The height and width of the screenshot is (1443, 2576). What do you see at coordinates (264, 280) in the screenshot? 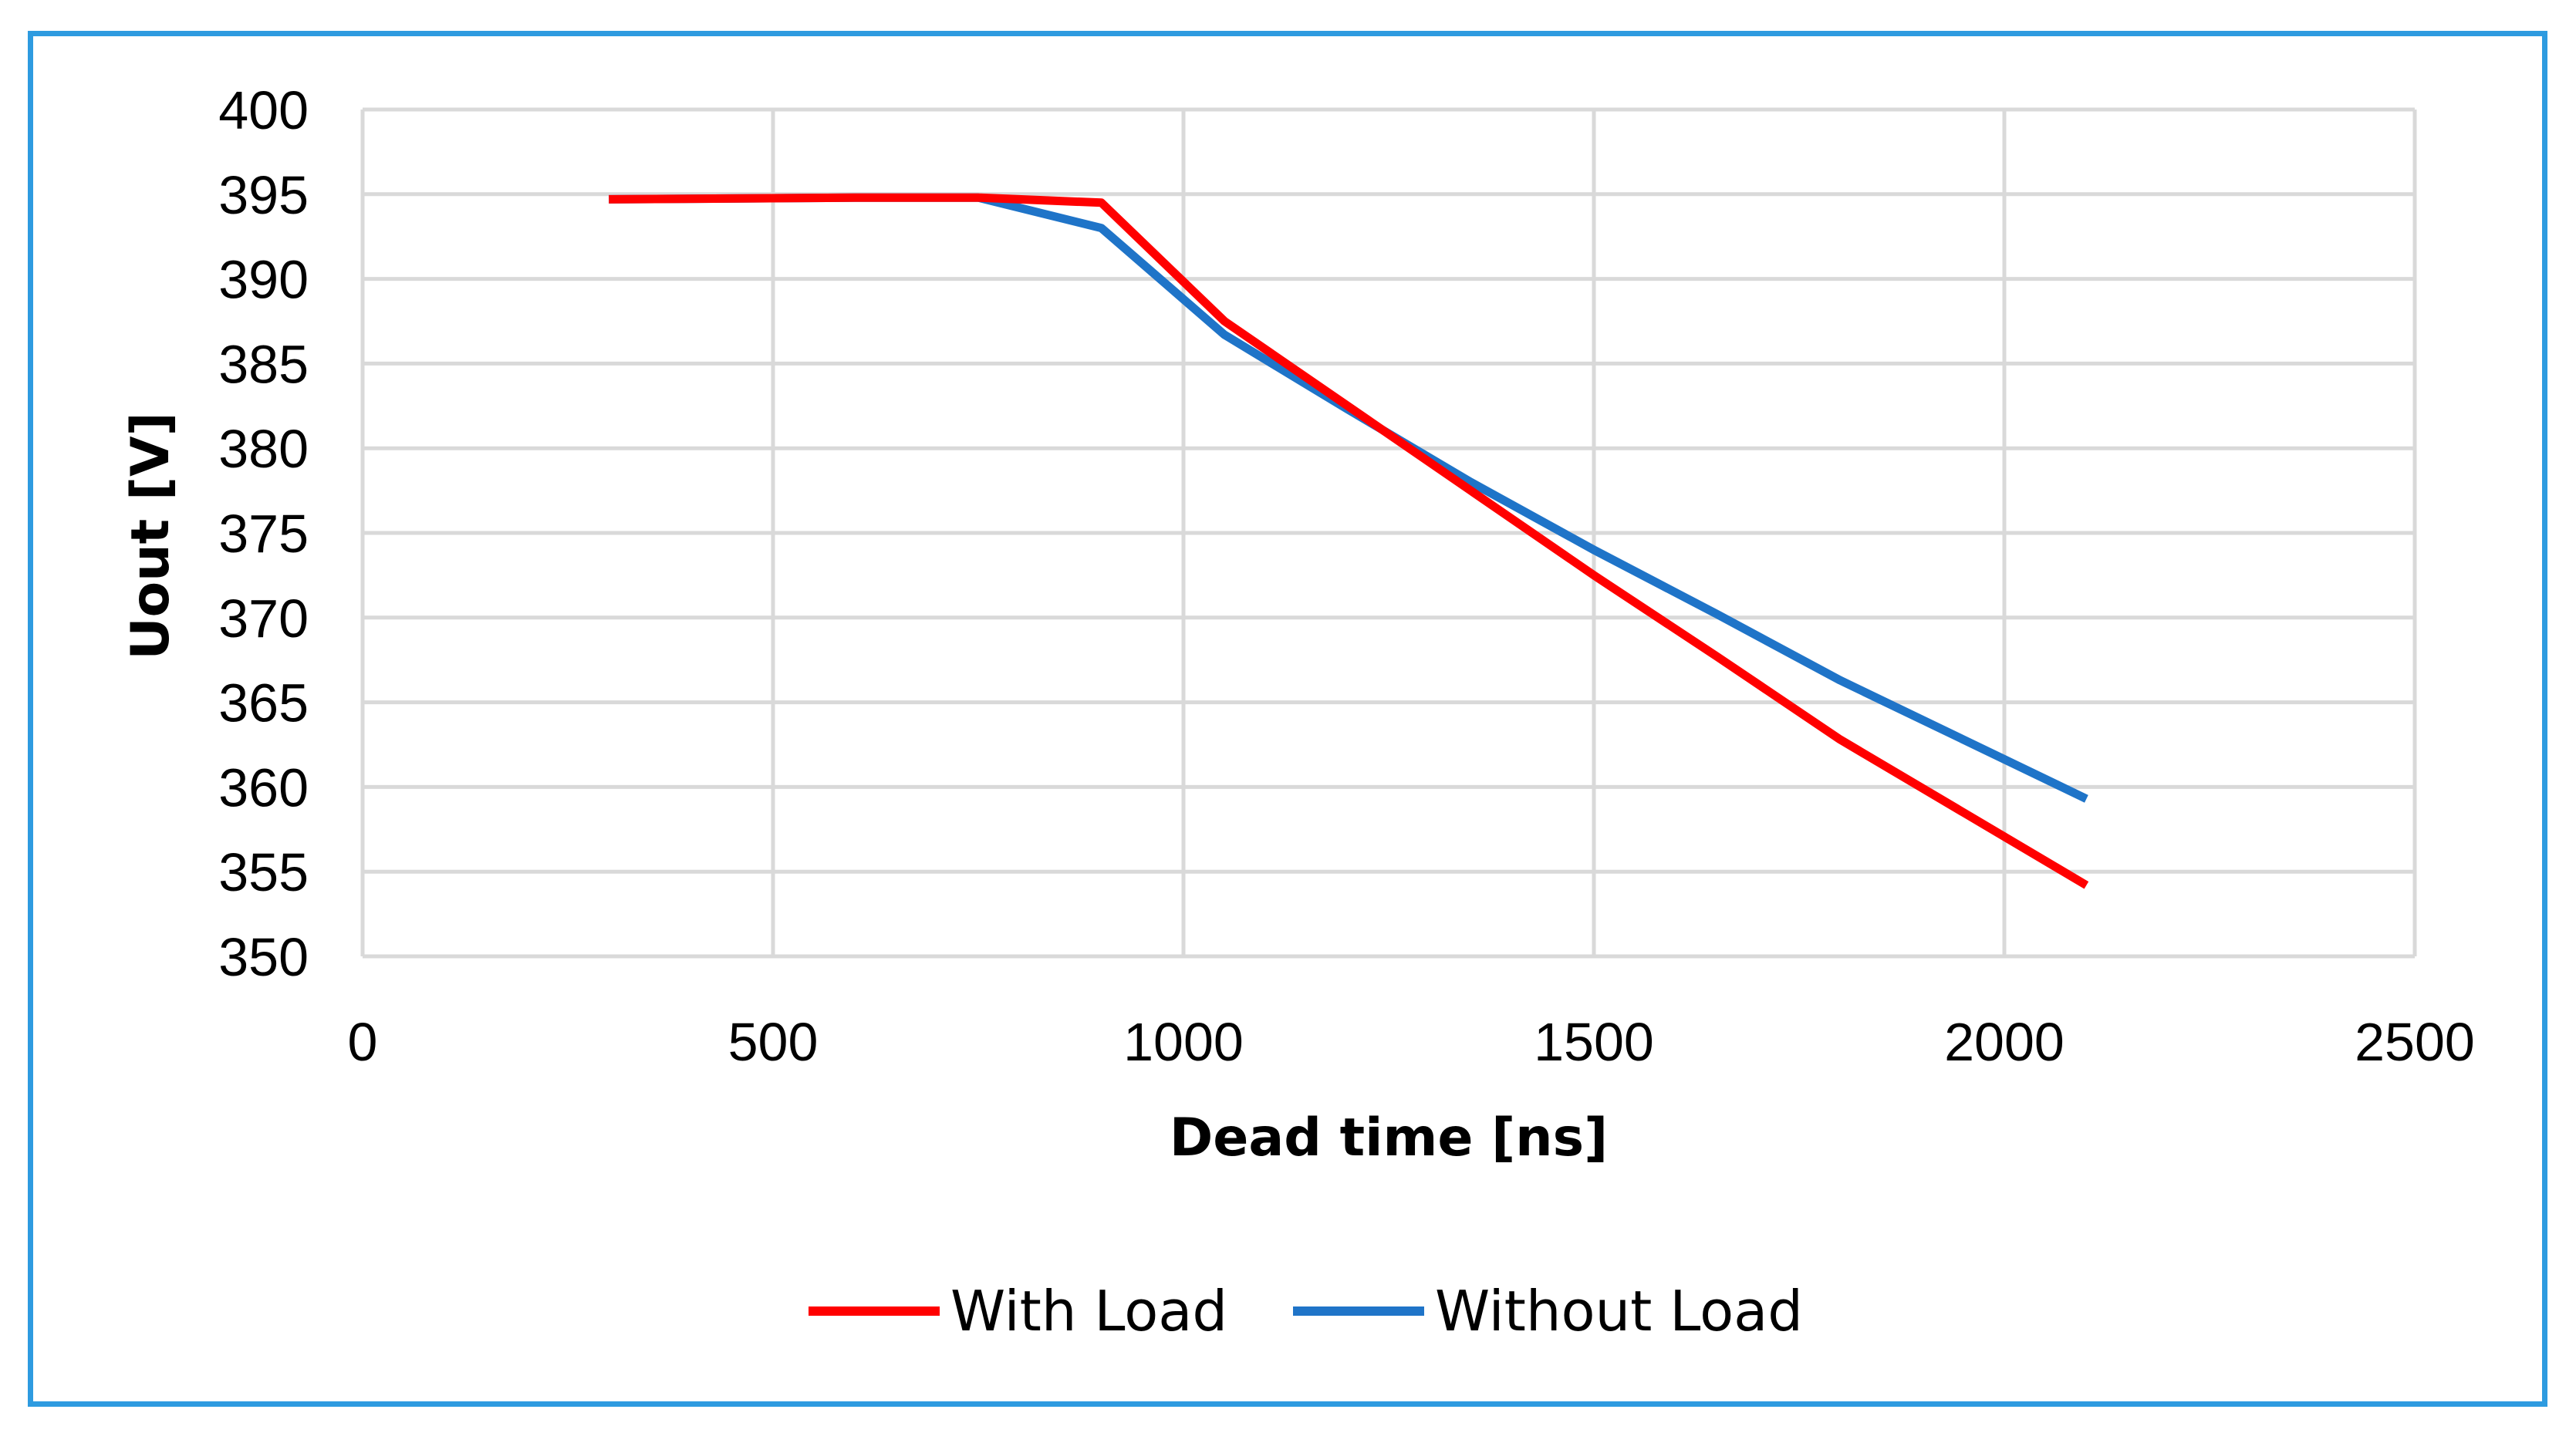
I see `y-tick-label: 390` at bounding box center [264, 280].